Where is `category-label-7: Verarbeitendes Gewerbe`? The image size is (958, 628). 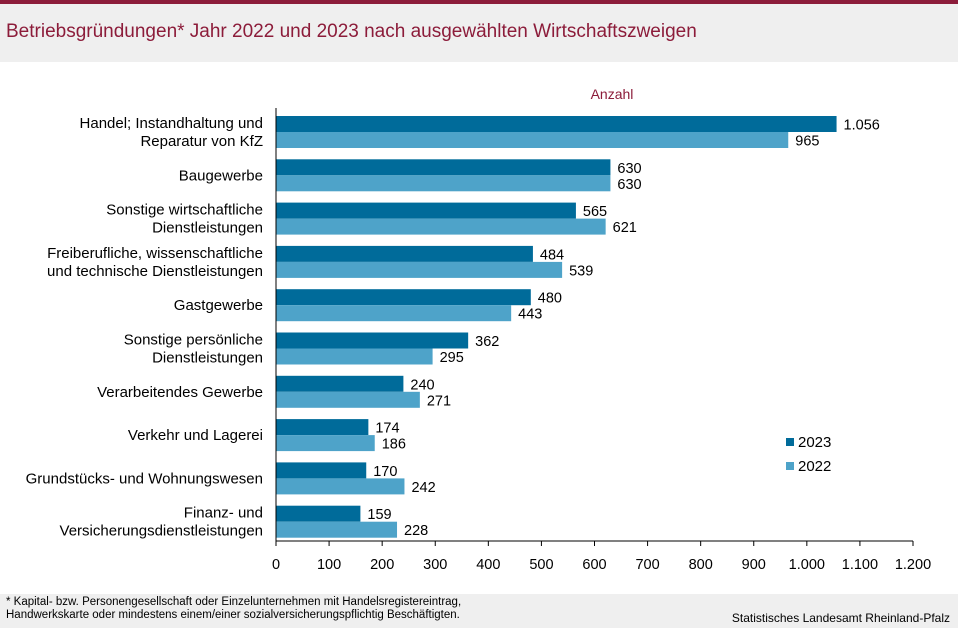 category-label-7: Verarbeitendes Gewerbe is located at coordinates (180, 392).